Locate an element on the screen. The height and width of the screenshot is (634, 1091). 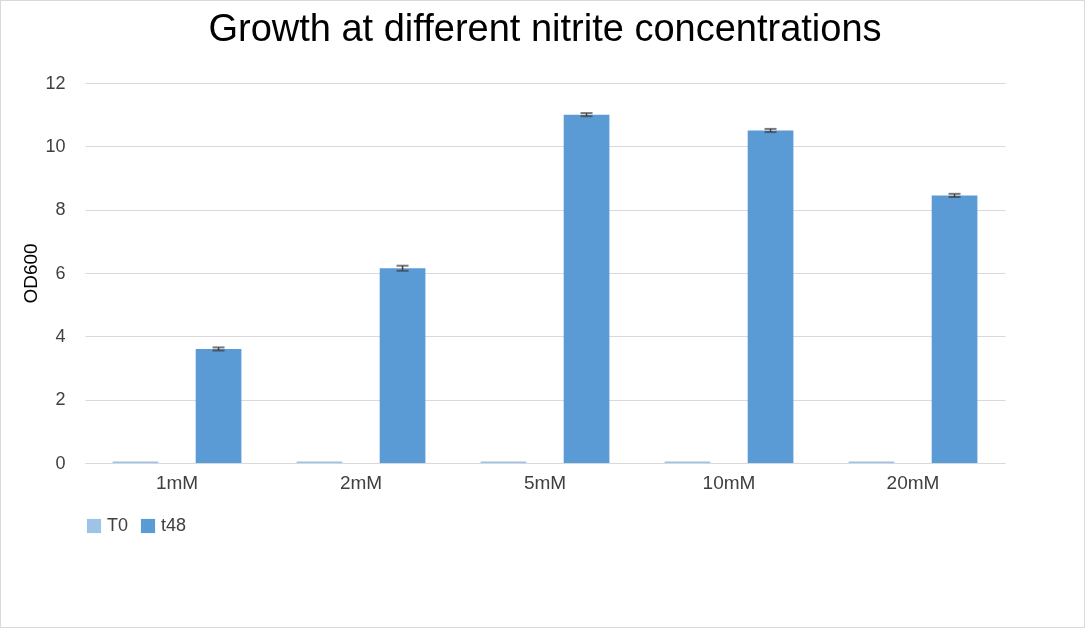
y-tick-label: 6 is located at coordinates (60, 272).